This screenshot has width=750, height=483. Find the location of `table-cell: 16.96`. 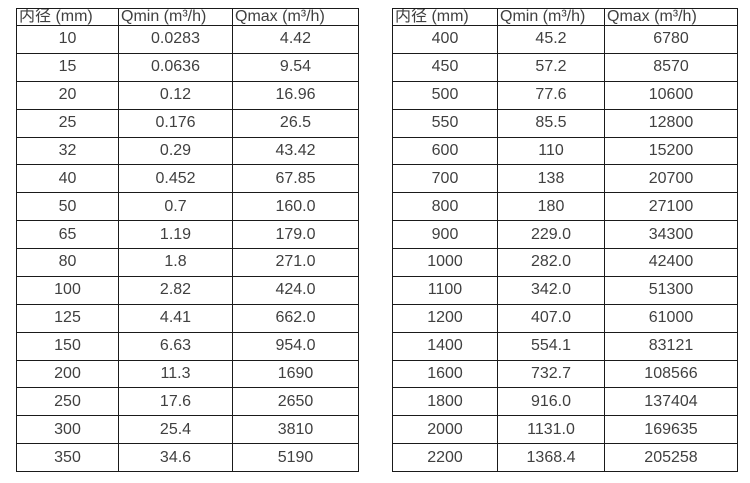

table-cell: 16.96 is located at coordinates (295, 95).